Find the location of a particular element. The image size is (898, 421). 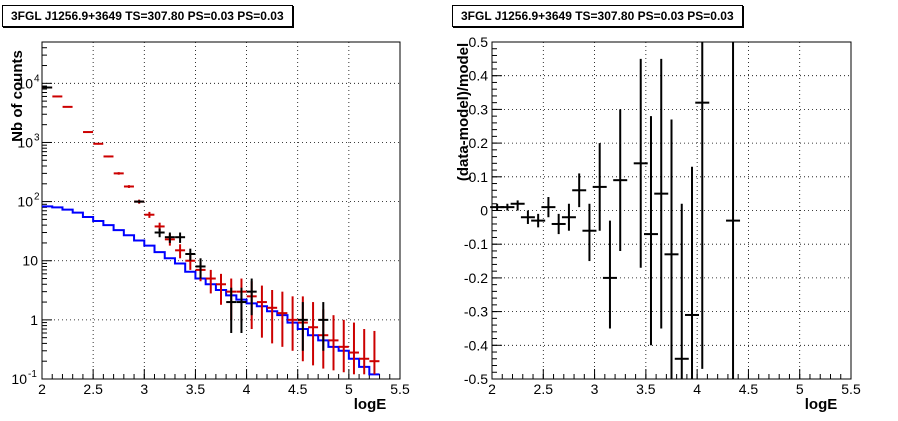

y-tick-label: -0.4 is located at coordinates (476, 345).